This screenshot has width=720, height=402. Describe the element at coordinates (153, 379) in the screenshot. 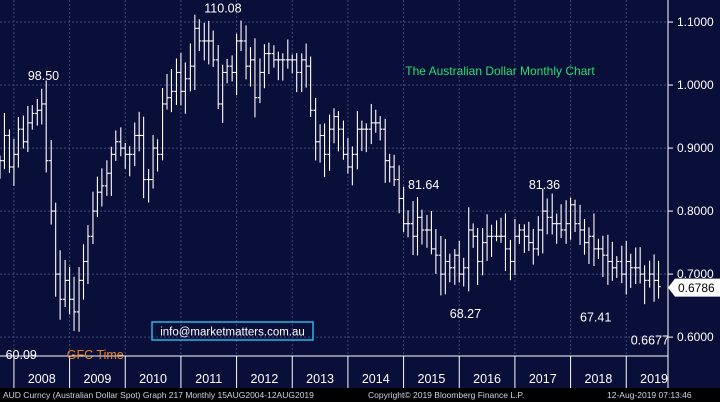

I see `x-tick-label: 2010` at that location.